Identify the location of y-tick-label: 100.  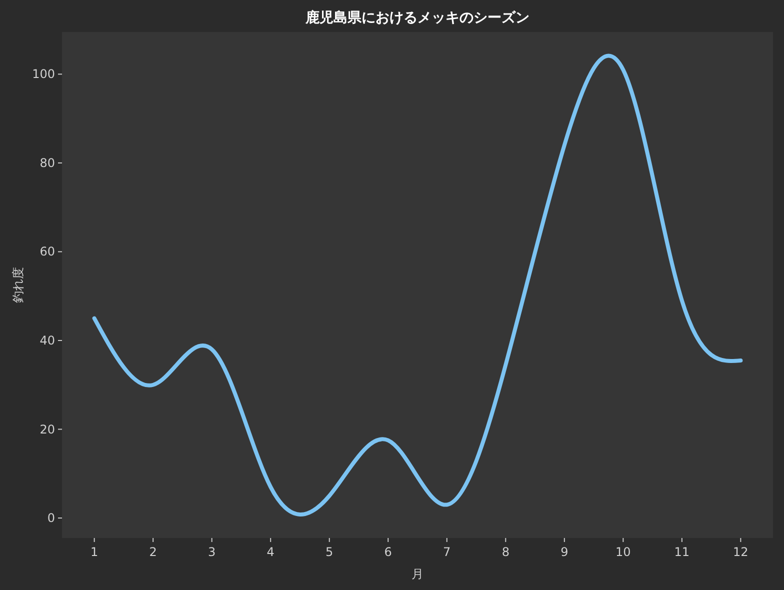
(43, 74).